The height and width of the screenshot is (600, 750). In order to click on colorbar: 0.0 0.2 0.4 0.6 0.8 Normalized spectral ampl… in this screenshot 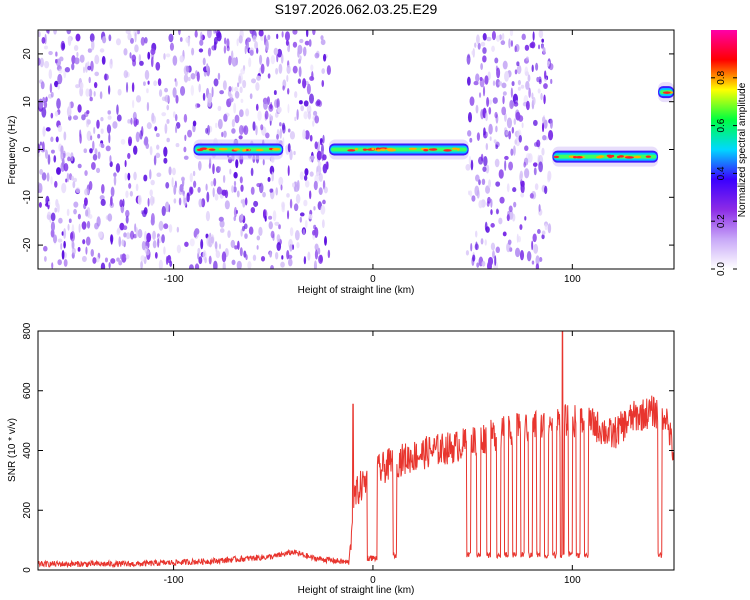, I will do `click(729, 153)`.